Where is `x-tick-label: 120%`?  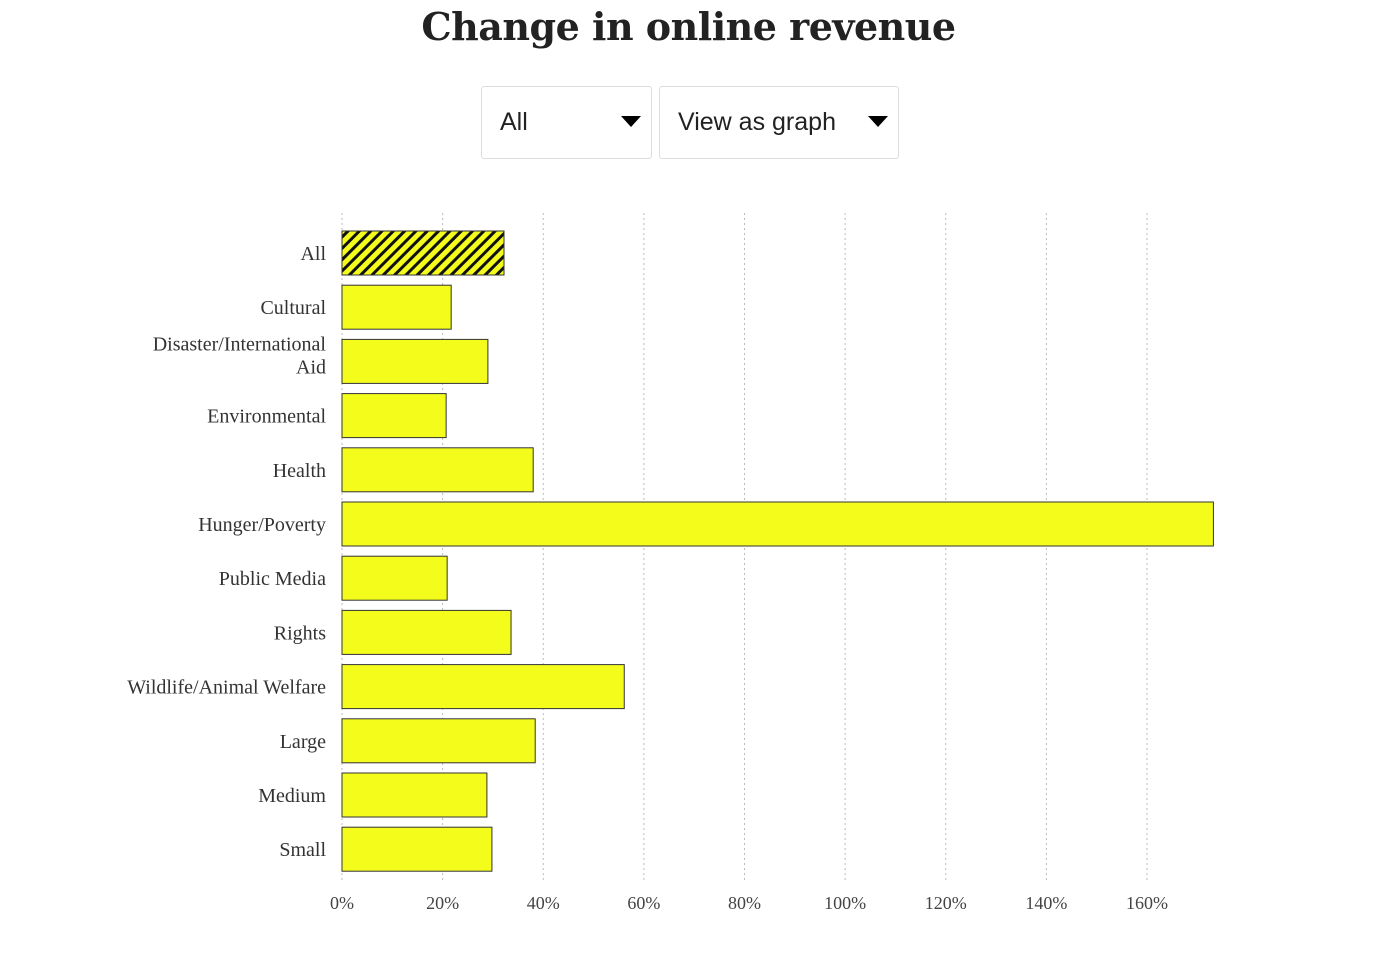 x-tick-label: 120% is located at coordinates (946, 903).